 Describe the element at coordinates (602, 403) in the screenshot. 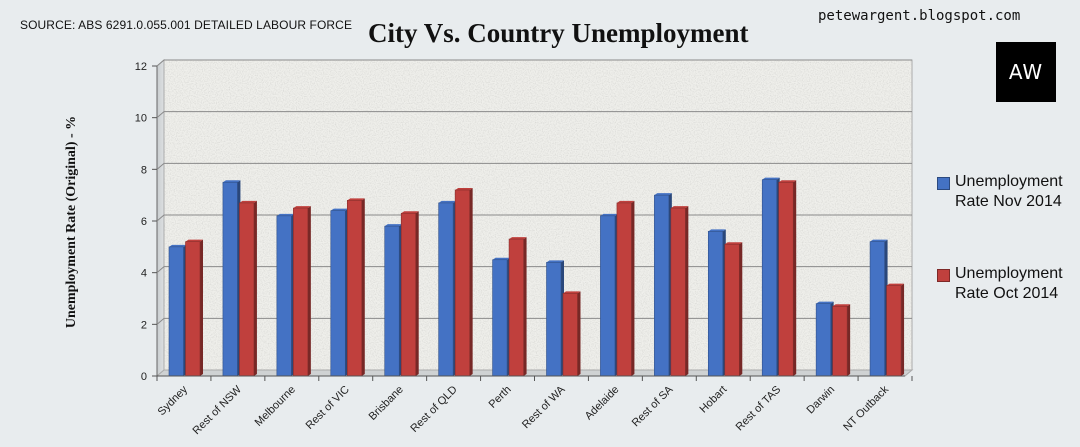

I see `x-tick-label: Adelaide` at that location.